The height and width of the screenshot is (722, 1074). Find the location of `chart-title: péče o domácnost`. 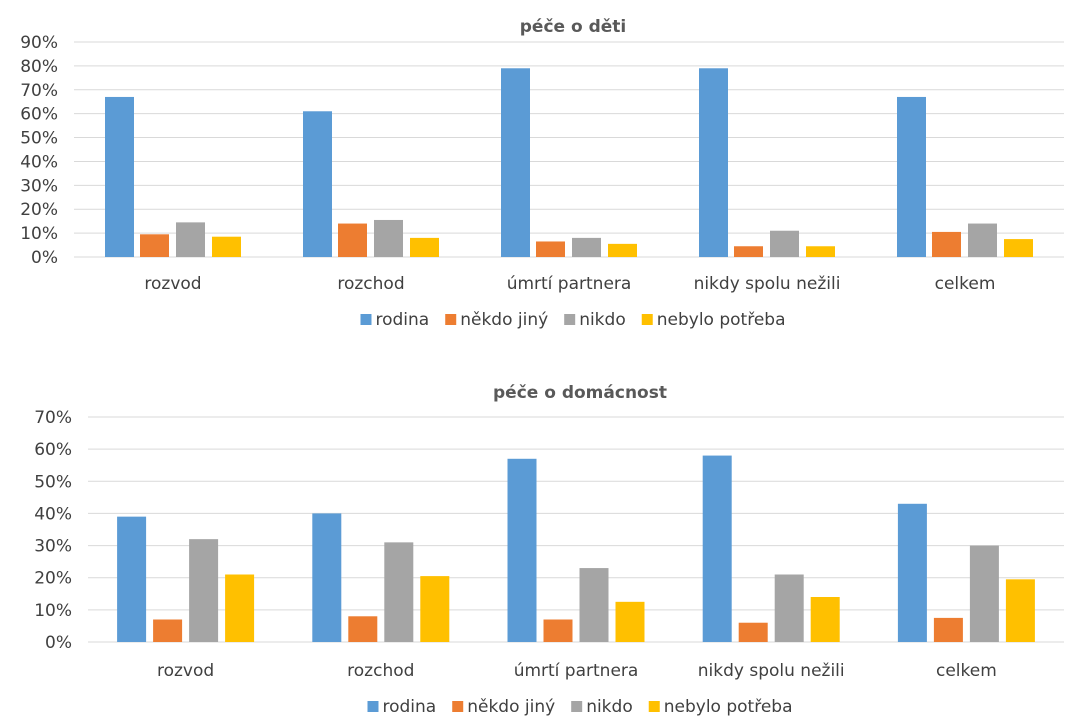

chart-title: péče o domácnost is located at coordinates (580, 393).